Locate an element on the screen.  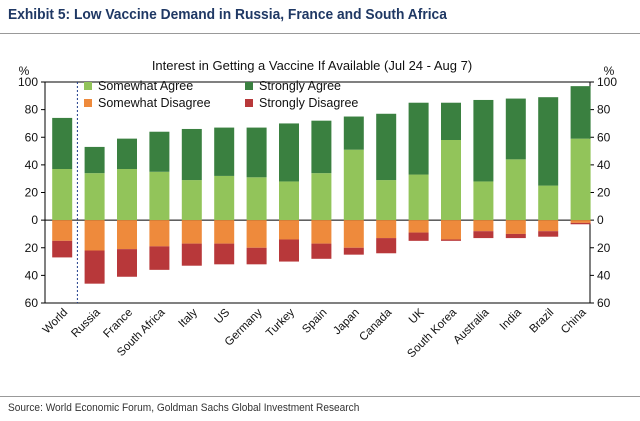
y-tick-label-left: 100 is located at coordinates (28, 82).